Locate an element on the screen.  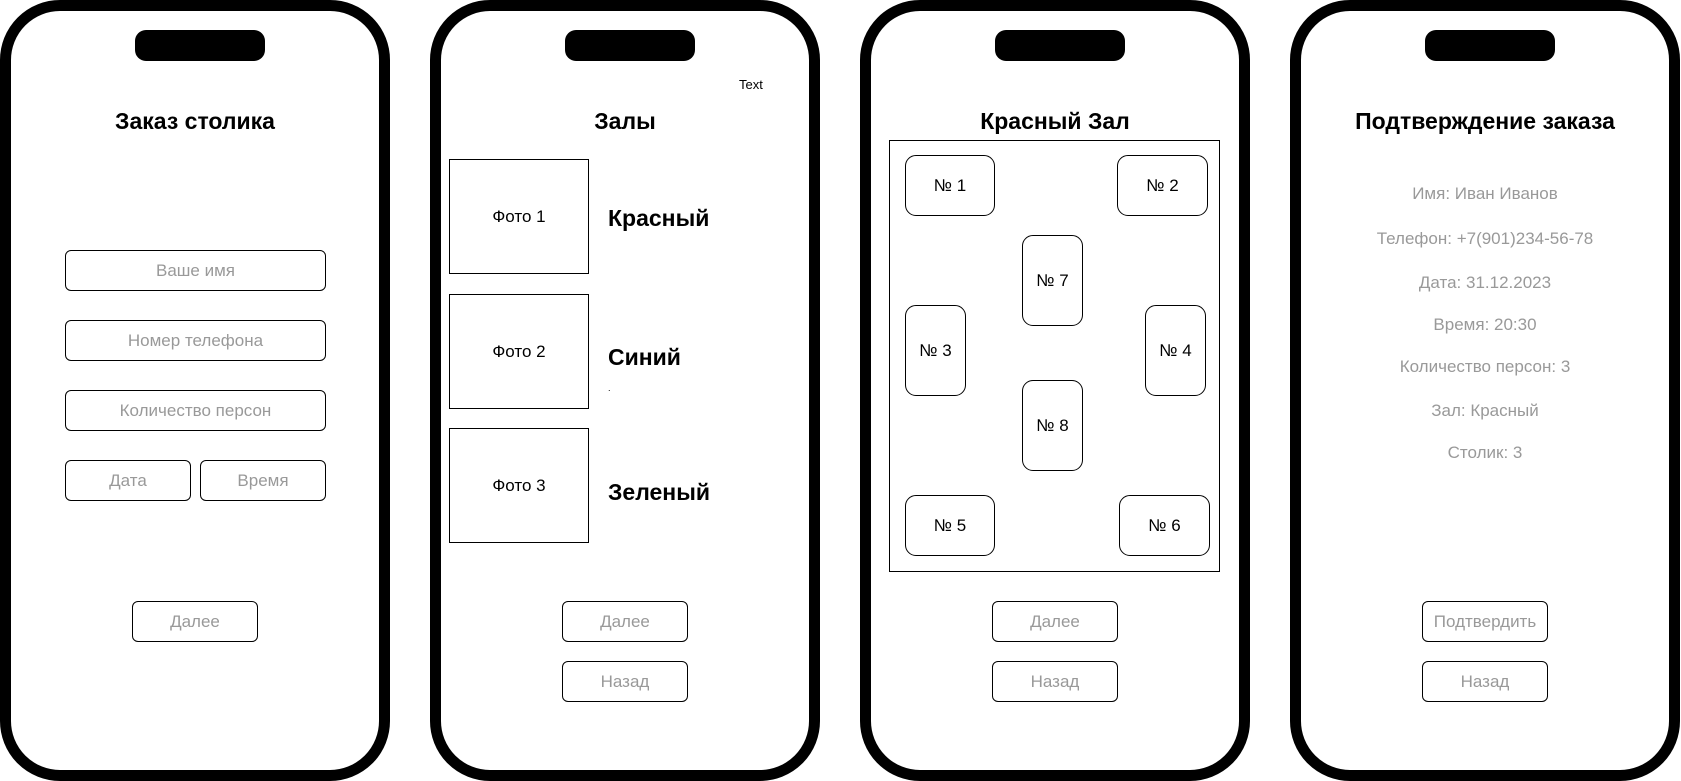
table-7: № 7 is located at coordinates (1052, 280).